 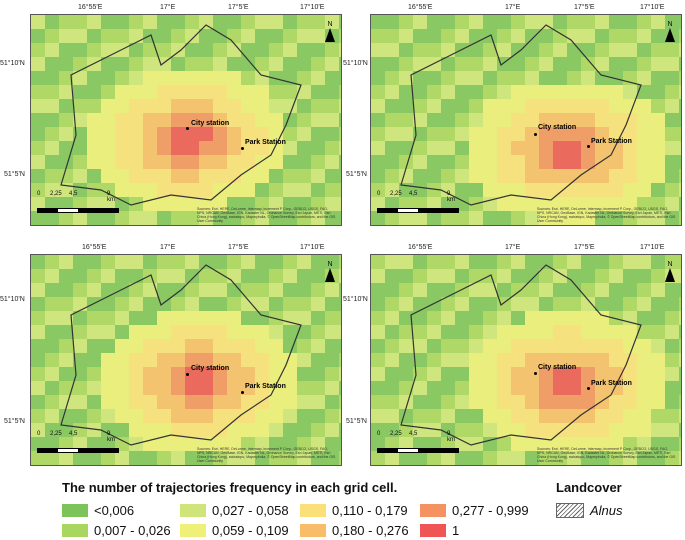 What do you see at coordinates (265, 386) in the screenshot?
I see `station-label-park: Park Station` at bounding box center [265, 386].